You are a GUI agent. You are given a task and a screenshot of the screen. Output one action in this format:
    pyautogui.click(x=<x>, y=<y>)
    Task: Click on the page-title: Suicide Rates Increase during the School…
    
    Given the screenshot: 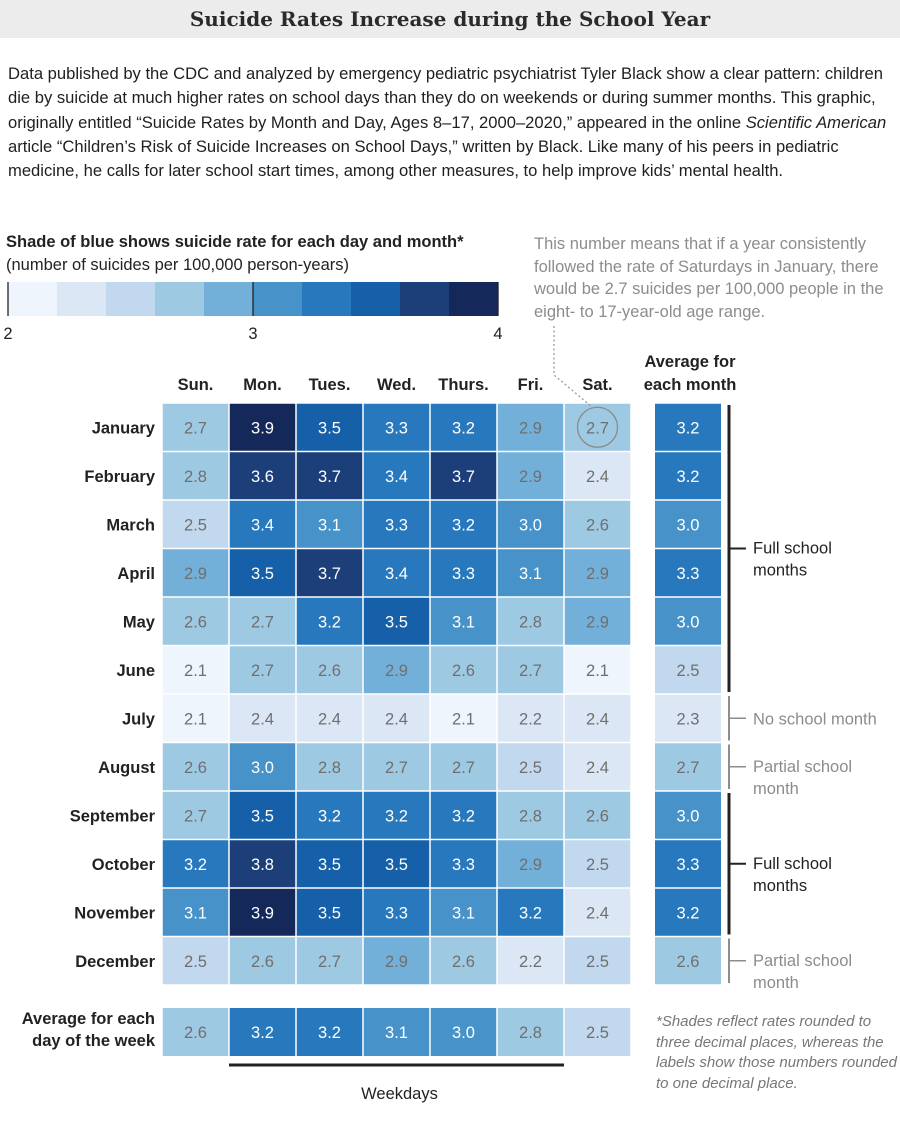 What is the action you would take?
    pyautogui.click(x=450, y=19)
    